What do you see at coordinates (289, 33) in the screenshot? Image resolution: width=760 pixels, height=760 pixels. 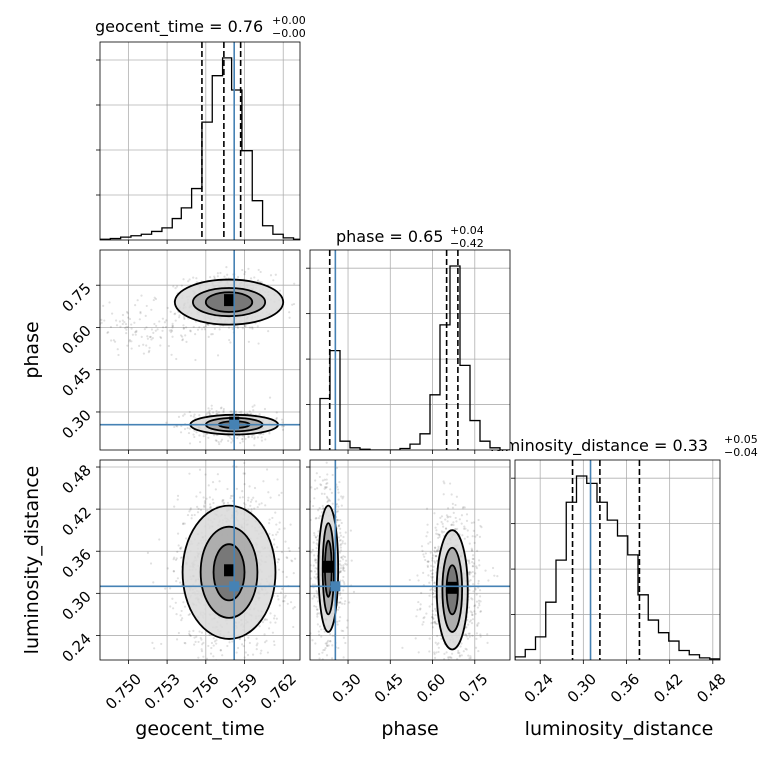 I see `title-geocent-time-sub: −0.00` at bounding box center [289, 33].